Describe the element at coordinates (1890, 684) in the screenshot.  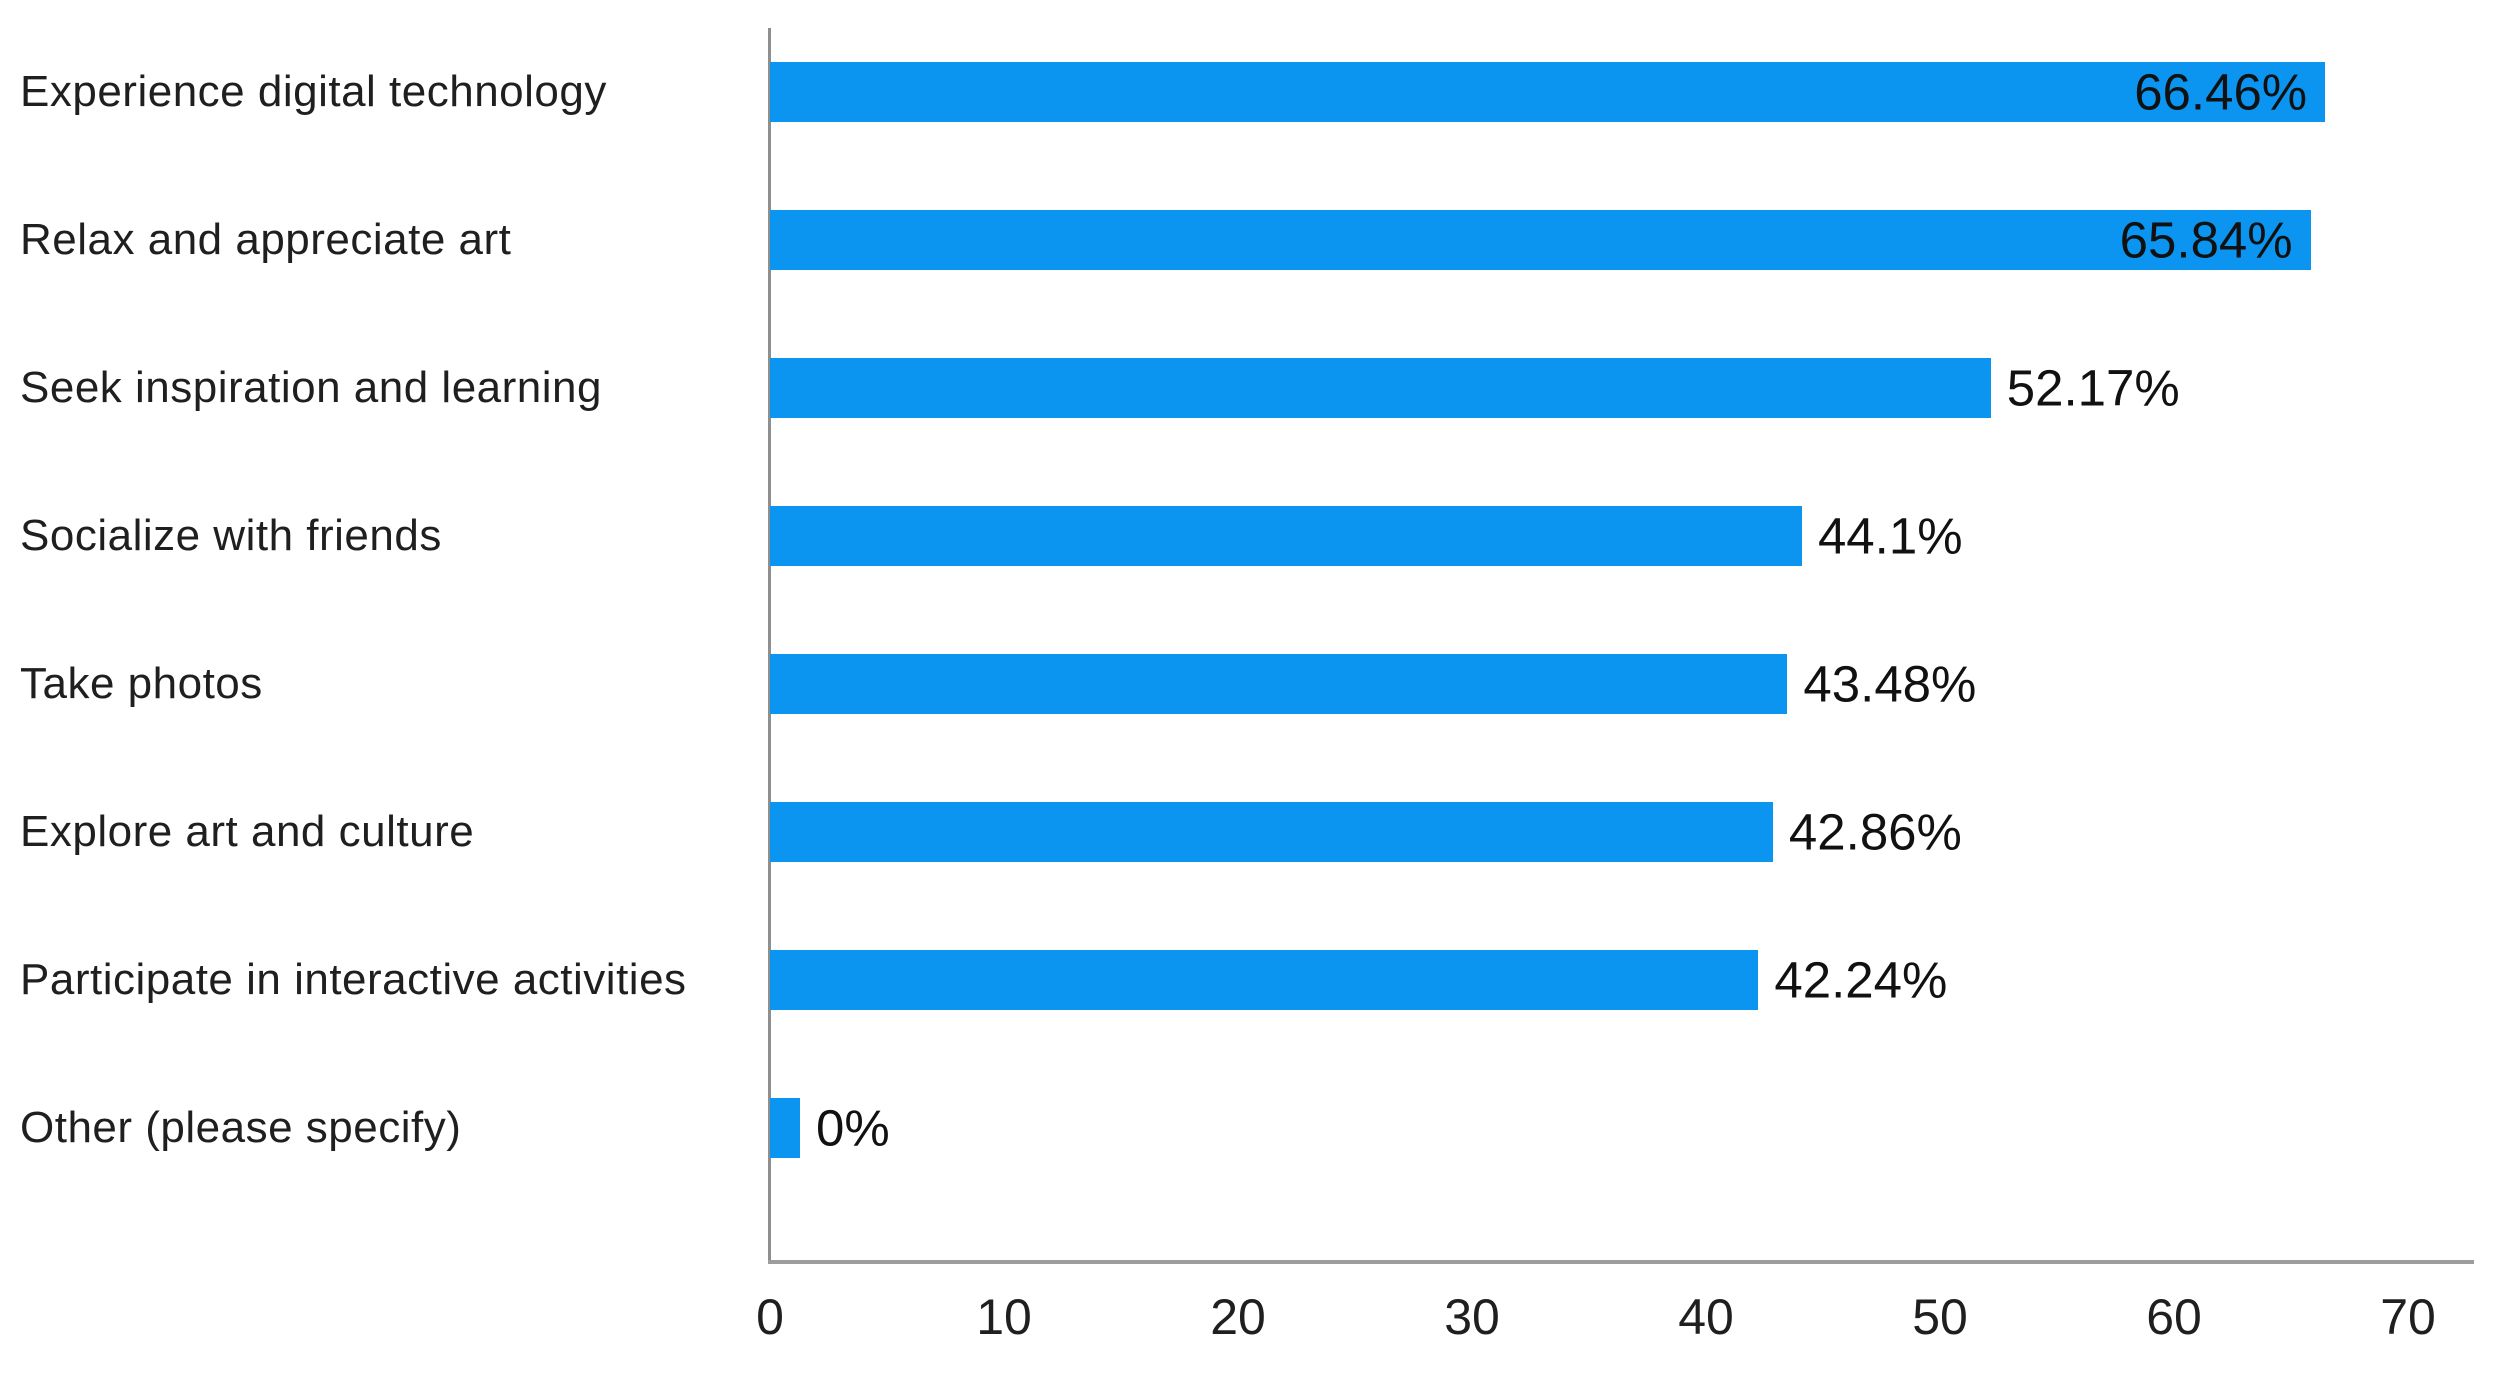
I see `value-label: 43.48%` at that location.